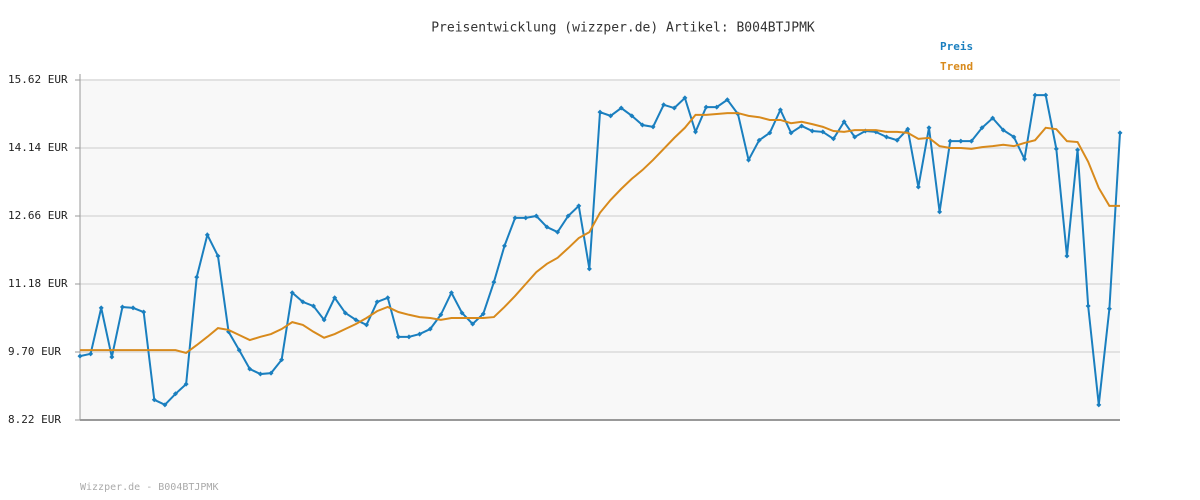 This screenshot has width=1200, height=500. Describe the element at coordinates (38, 79) in the screenshot. I see `y-tick-label: 15.62 EUR` at that location.